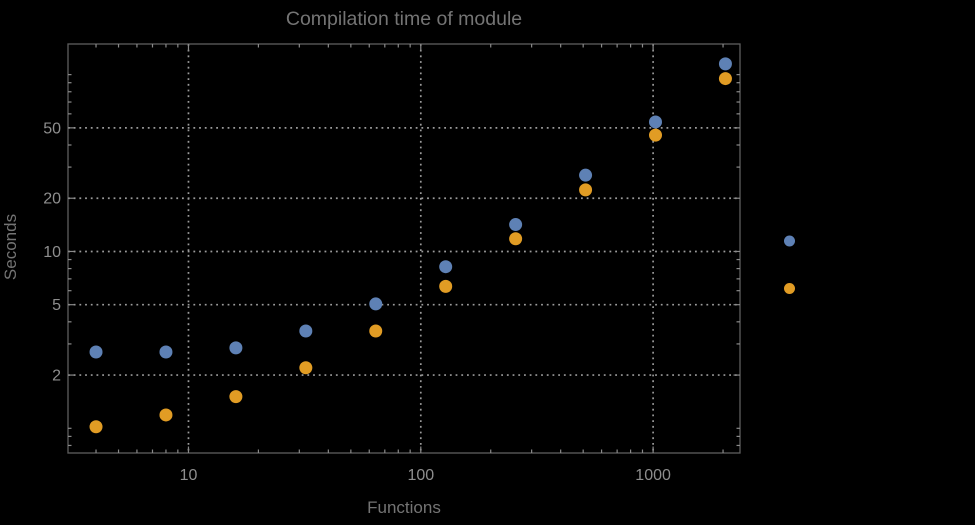 This screenshot has width=975, height=525. Describe the element at coordinates (653, 475) in the screenshot. I see `x-tick-label: 1000` at that location.